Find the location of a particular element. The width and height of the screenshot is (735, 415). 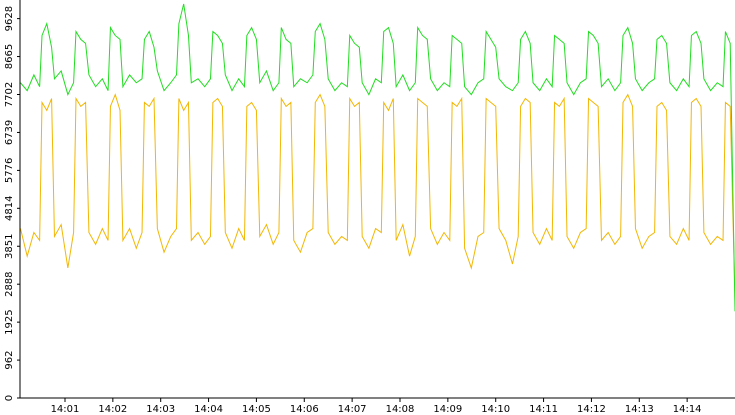

y-tick-label: 4814 is located at coordinates (9, 208).